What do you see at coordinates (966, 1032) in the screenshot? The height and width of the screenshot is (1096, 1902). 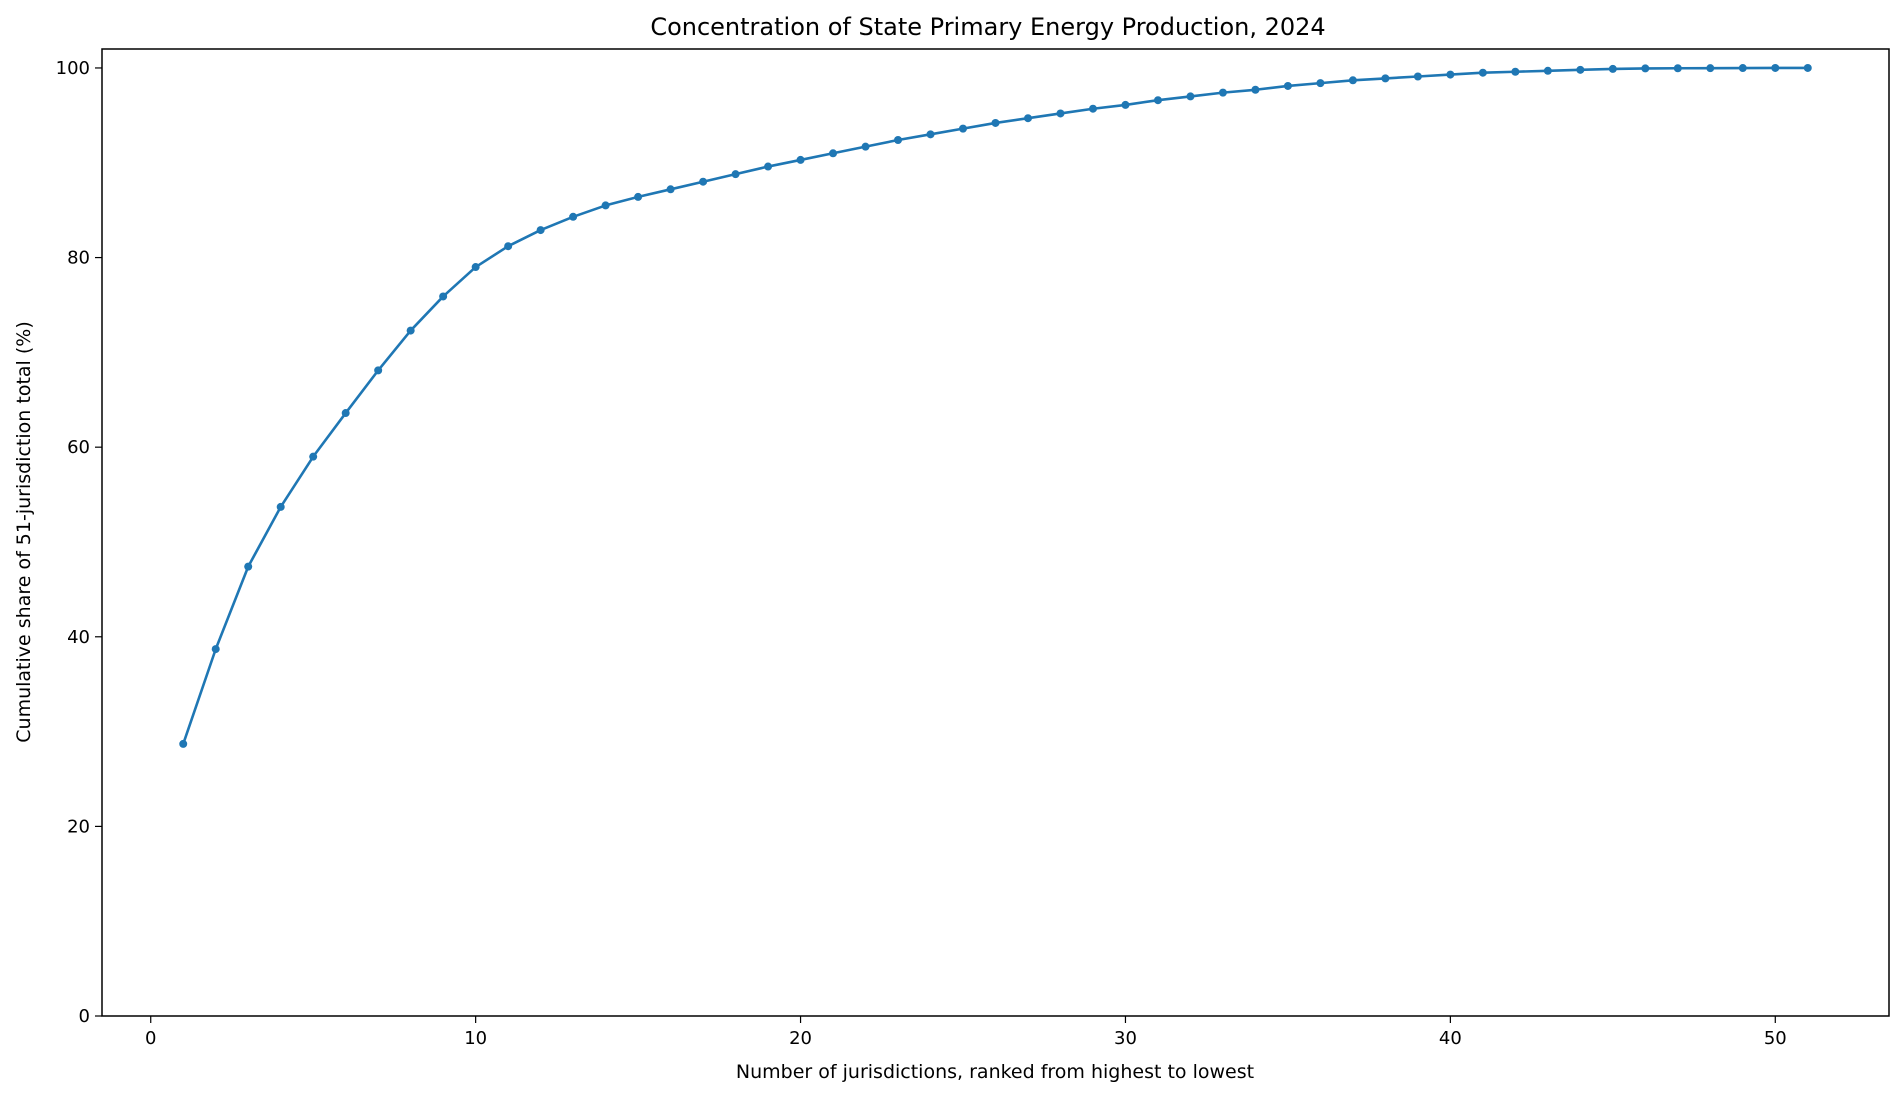 I see `x-axis-ticks: 0 10 20 30 40 50` at bounding box center [966, 1032].